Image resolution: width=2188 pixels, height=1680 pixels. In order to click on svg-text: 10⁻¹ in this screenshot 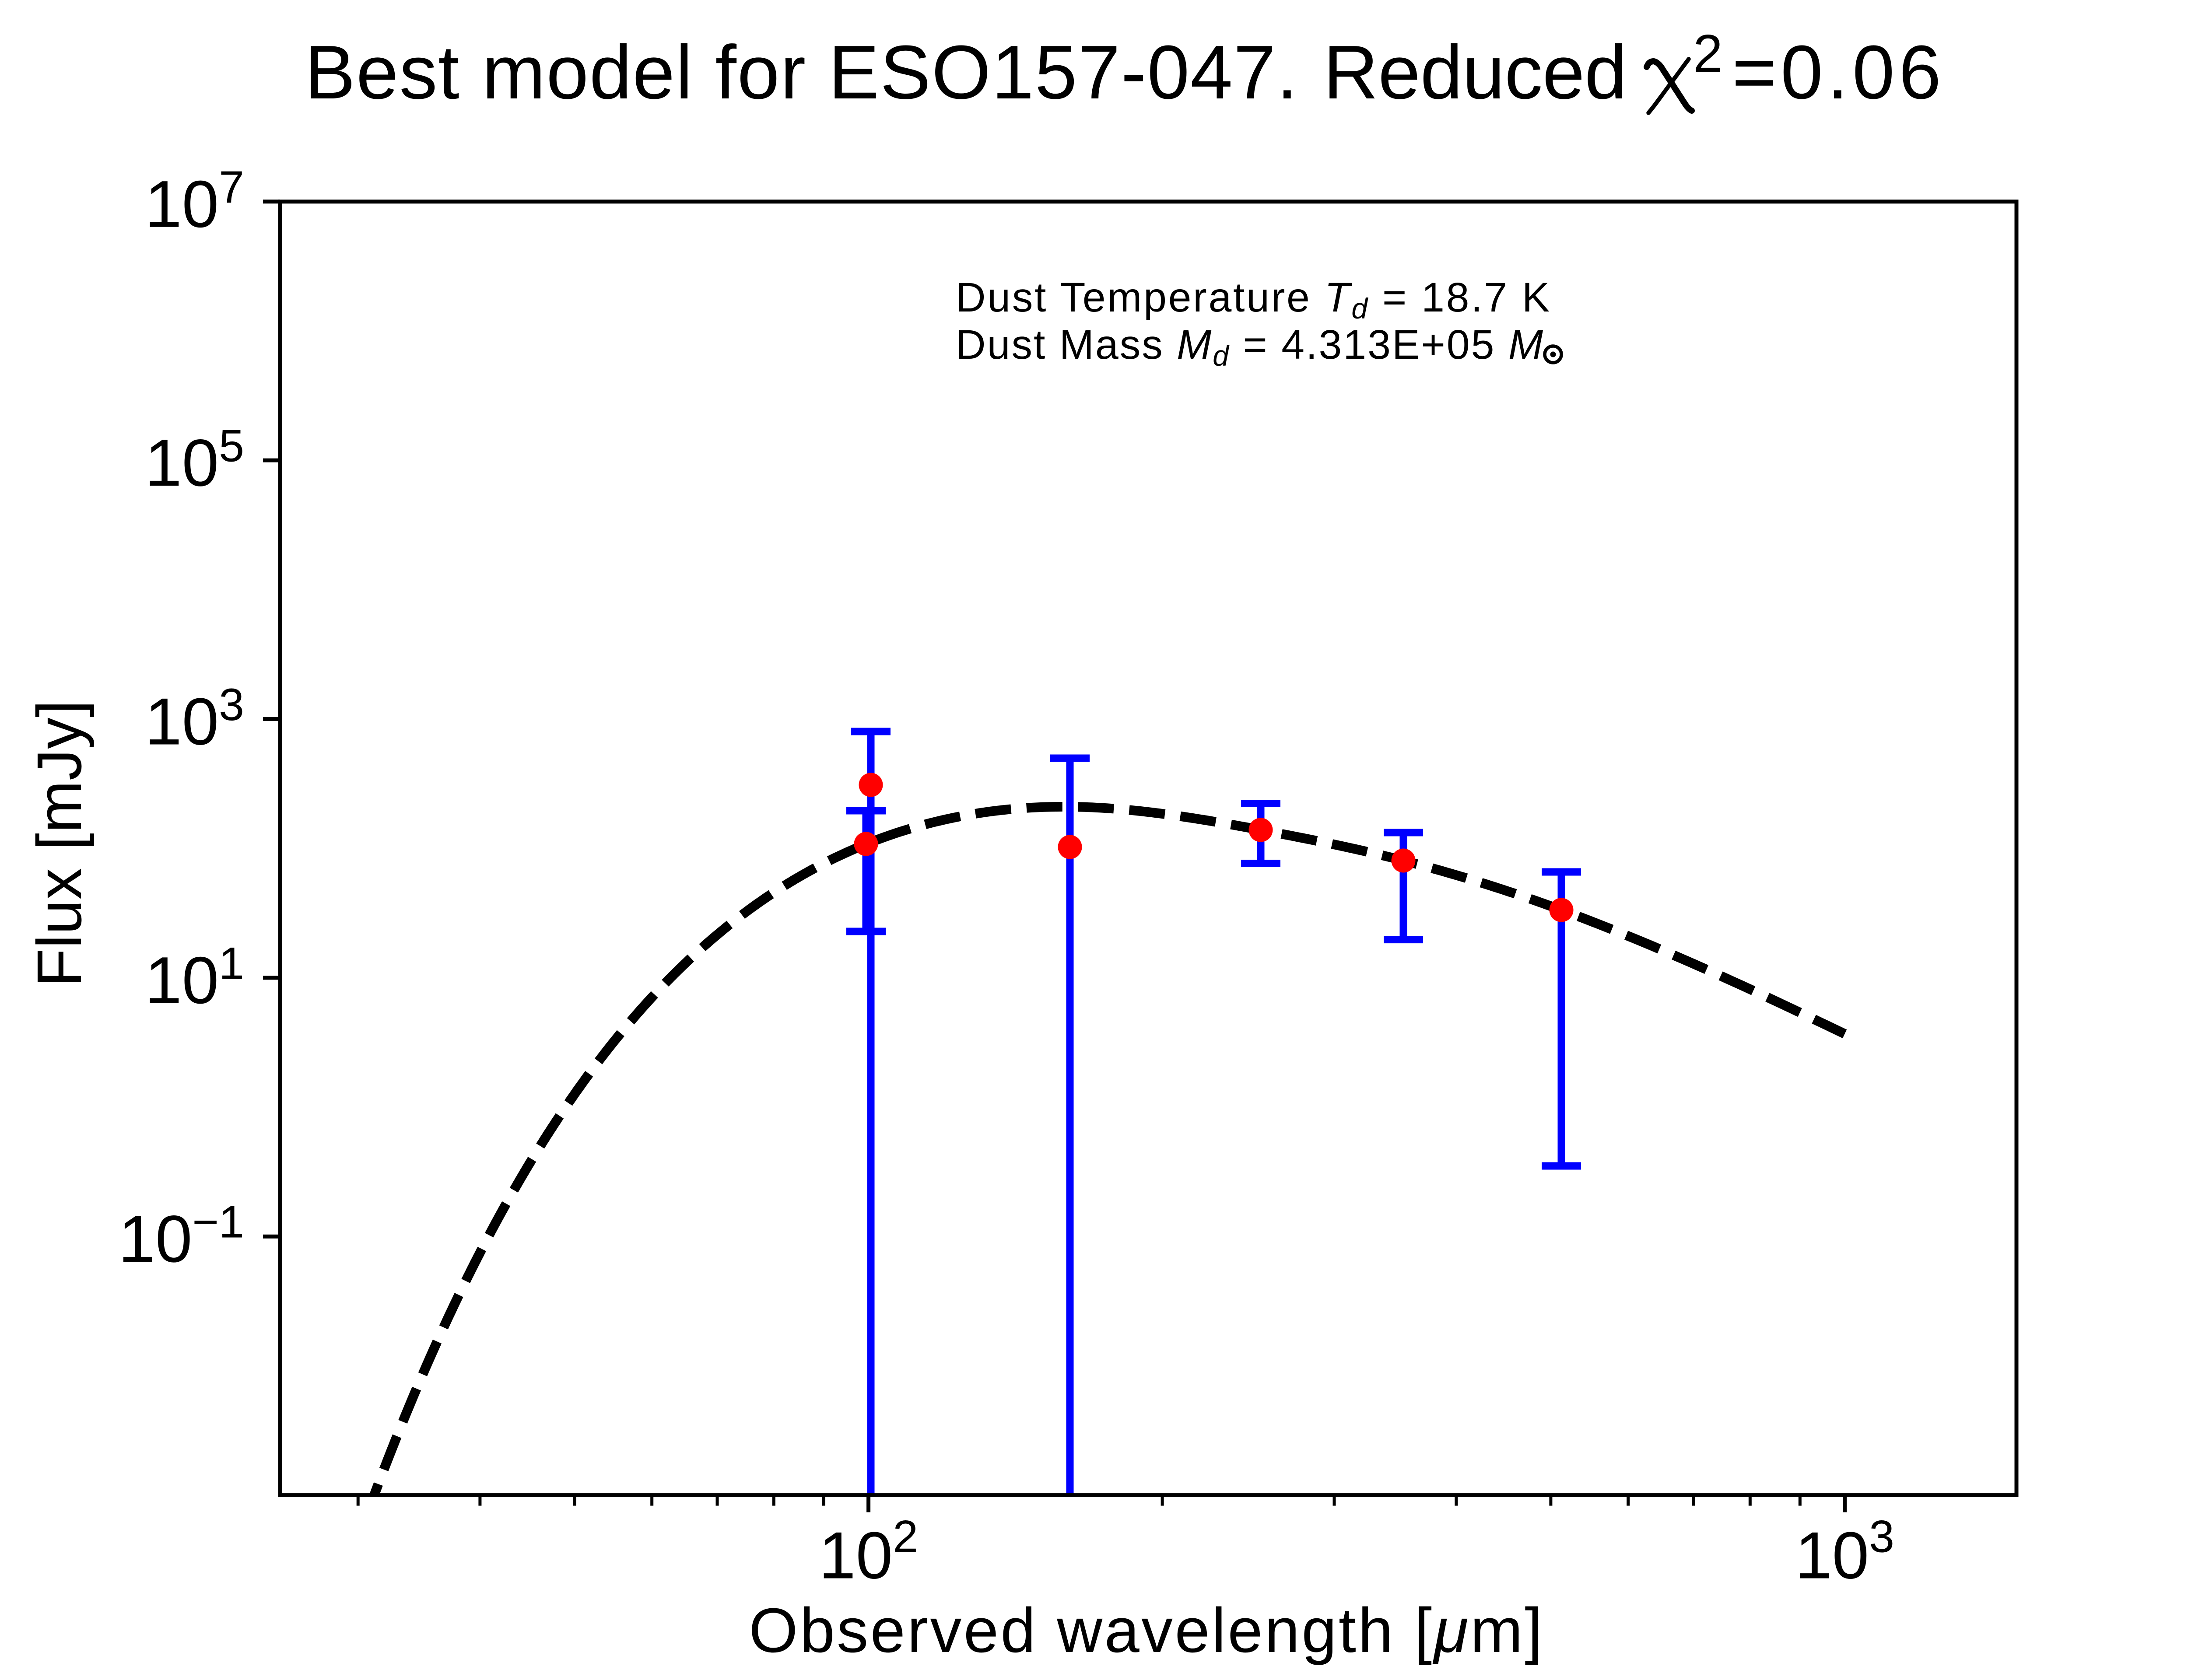, I will do `click(181, 1237)`.